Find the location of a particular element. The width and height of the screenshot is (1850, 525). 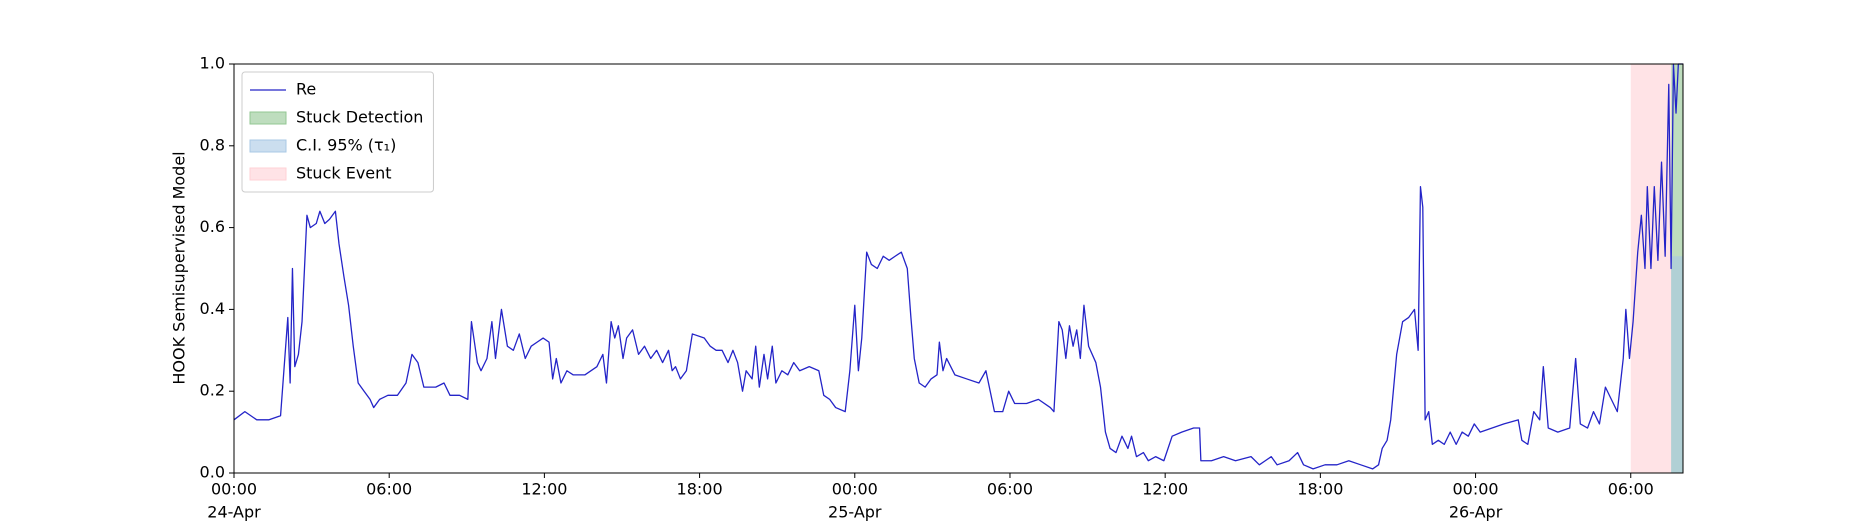

y-tick-label: 0.2 is located at coordinates (212, 390).